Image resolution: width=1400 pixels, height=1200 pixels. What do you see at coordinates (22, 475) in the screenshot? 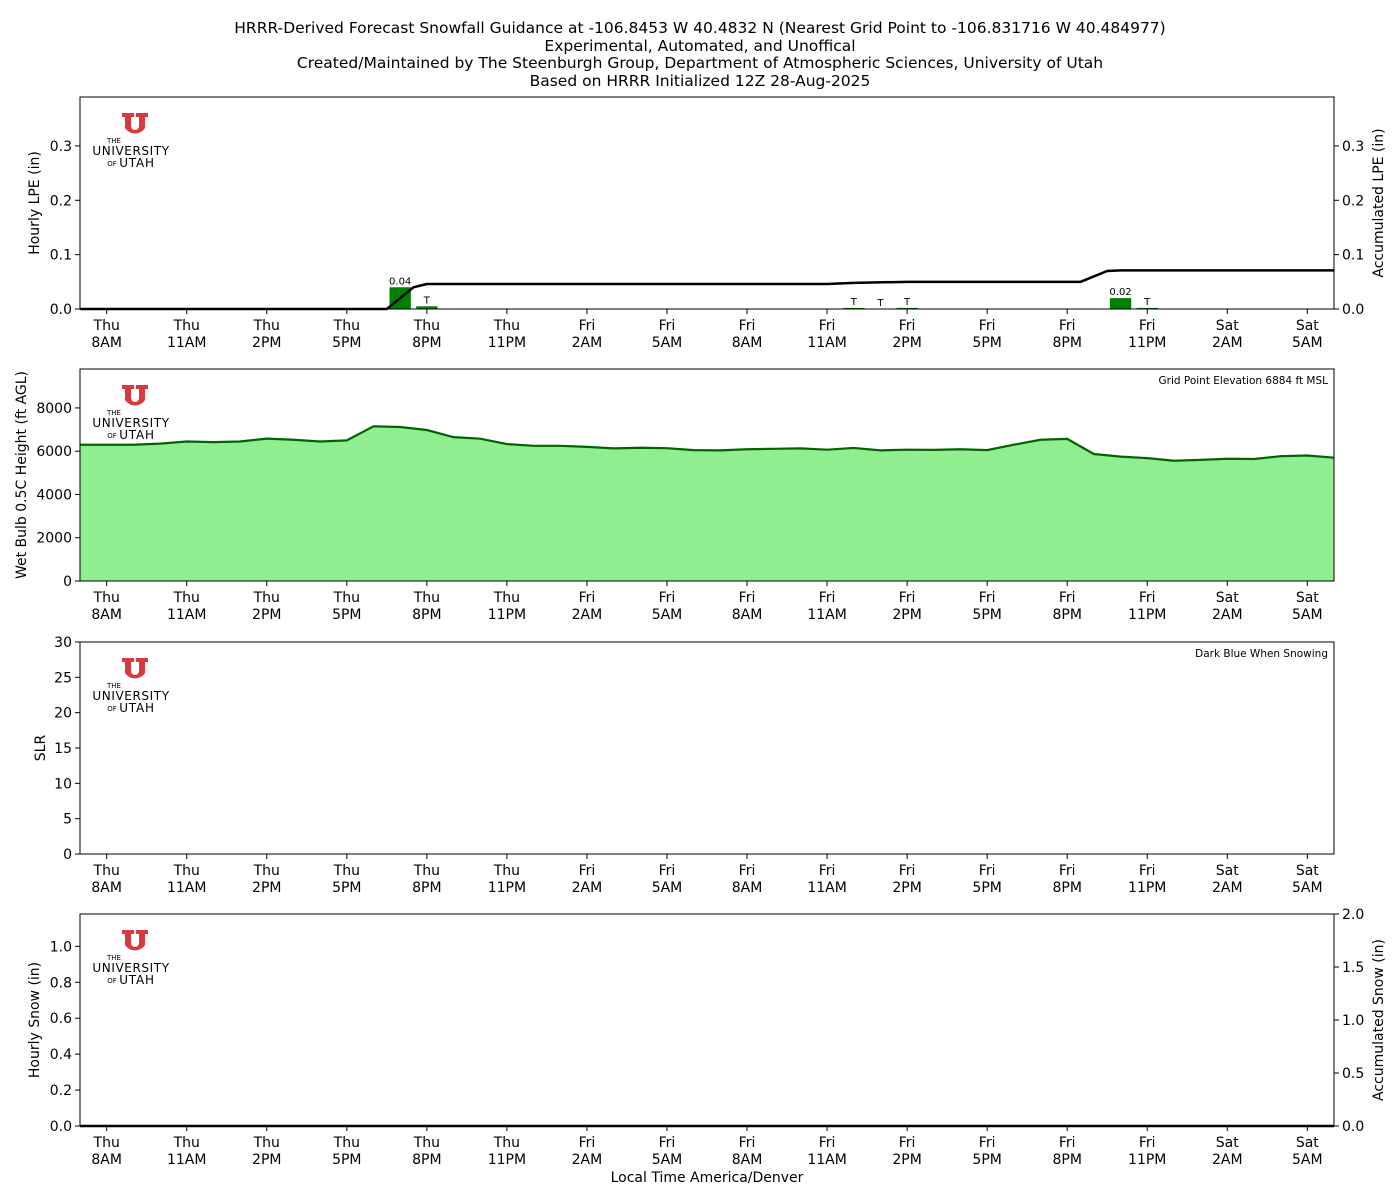
I see `y-axis-label: Wet Bulb 0.5C Height (ft AGL)` at bounding box center [22, 475].